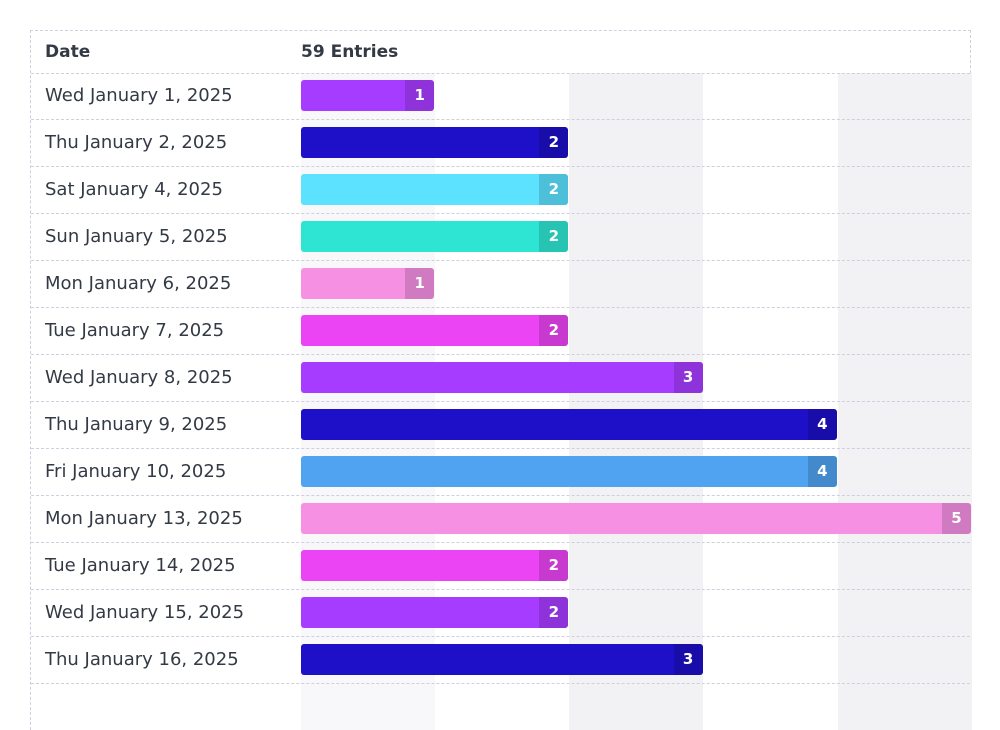  I want to click on table-row: Wed January 8, 2025 3, so click(500, 378).